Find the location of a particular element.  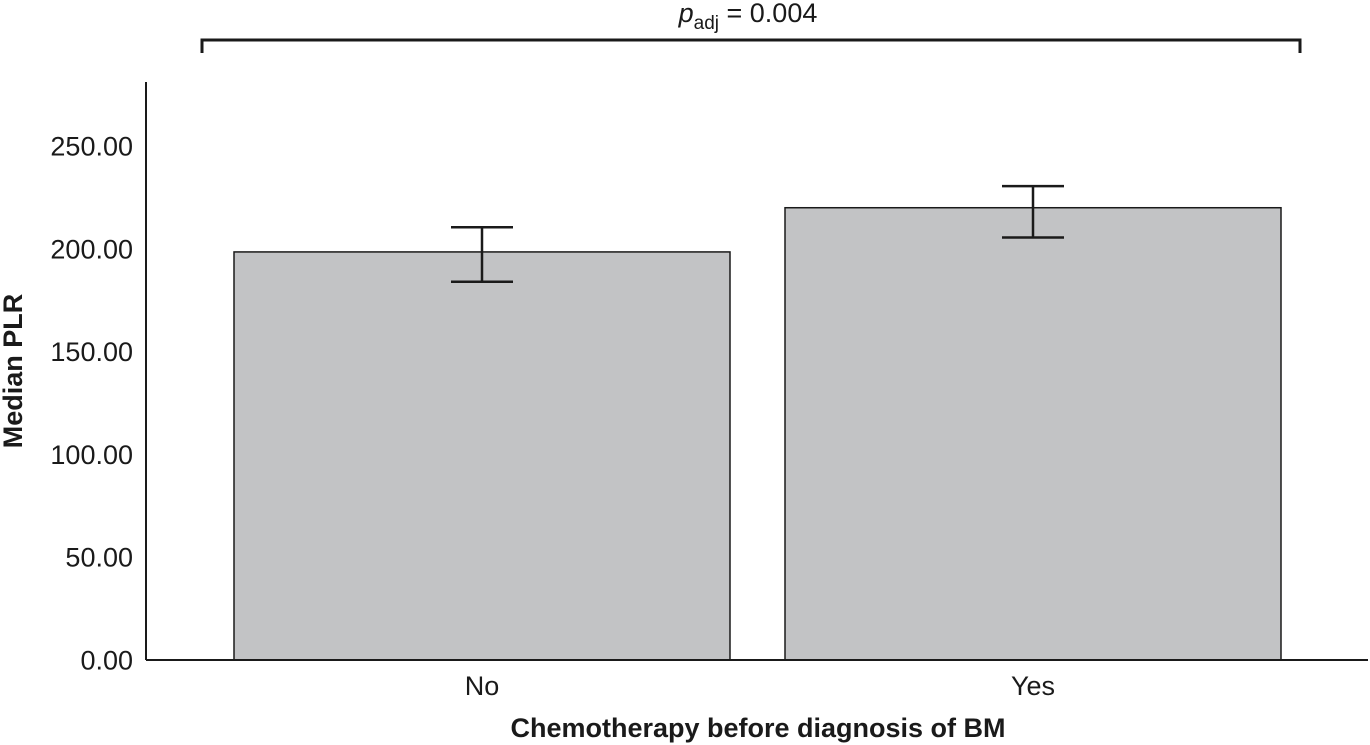

y-tick-label: 250.00 is located at coordinates (91, 147).